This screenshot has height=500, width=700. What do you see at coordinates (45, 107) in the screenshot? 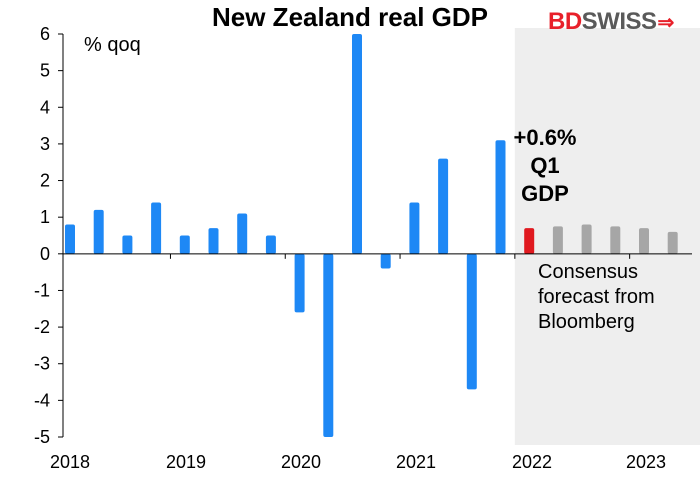
I see `y-tick-label: 4` at bounding box center [45, 107].